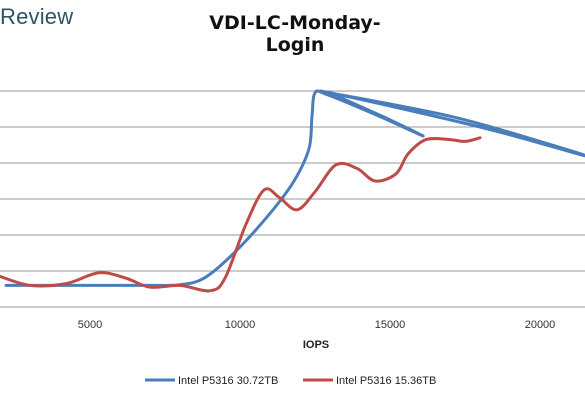 The width and height of the screenshot is (585, 401). What do you see at coordinates (37, 16) in the screenshot?
I see `brand-logo-text: Review` at bounding box center [37, 16].